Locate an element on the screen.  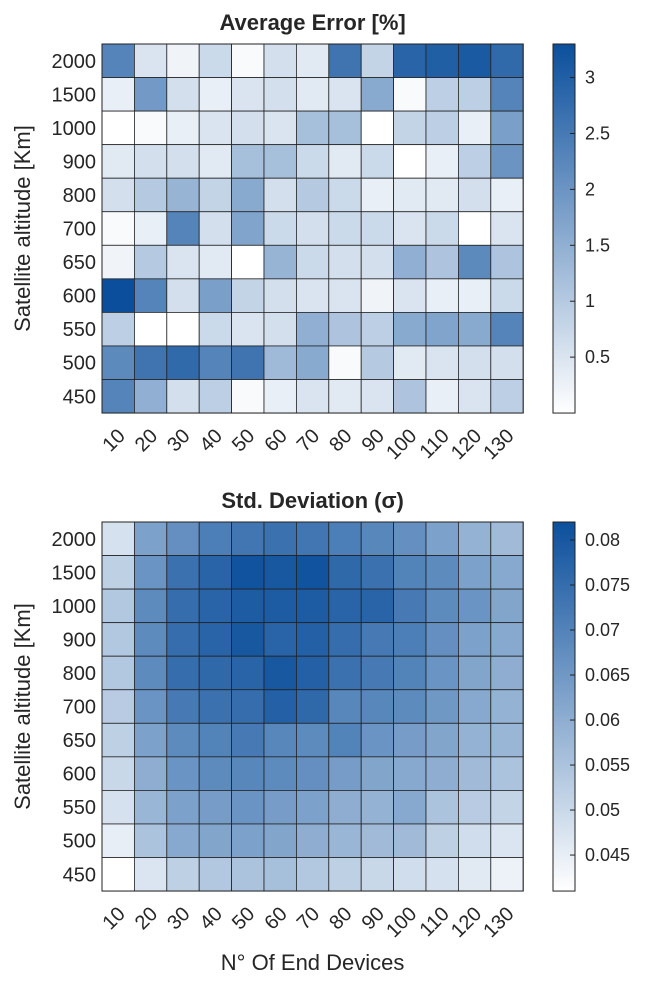
x-tick-label: 110 is located at coordinates (435, 444).